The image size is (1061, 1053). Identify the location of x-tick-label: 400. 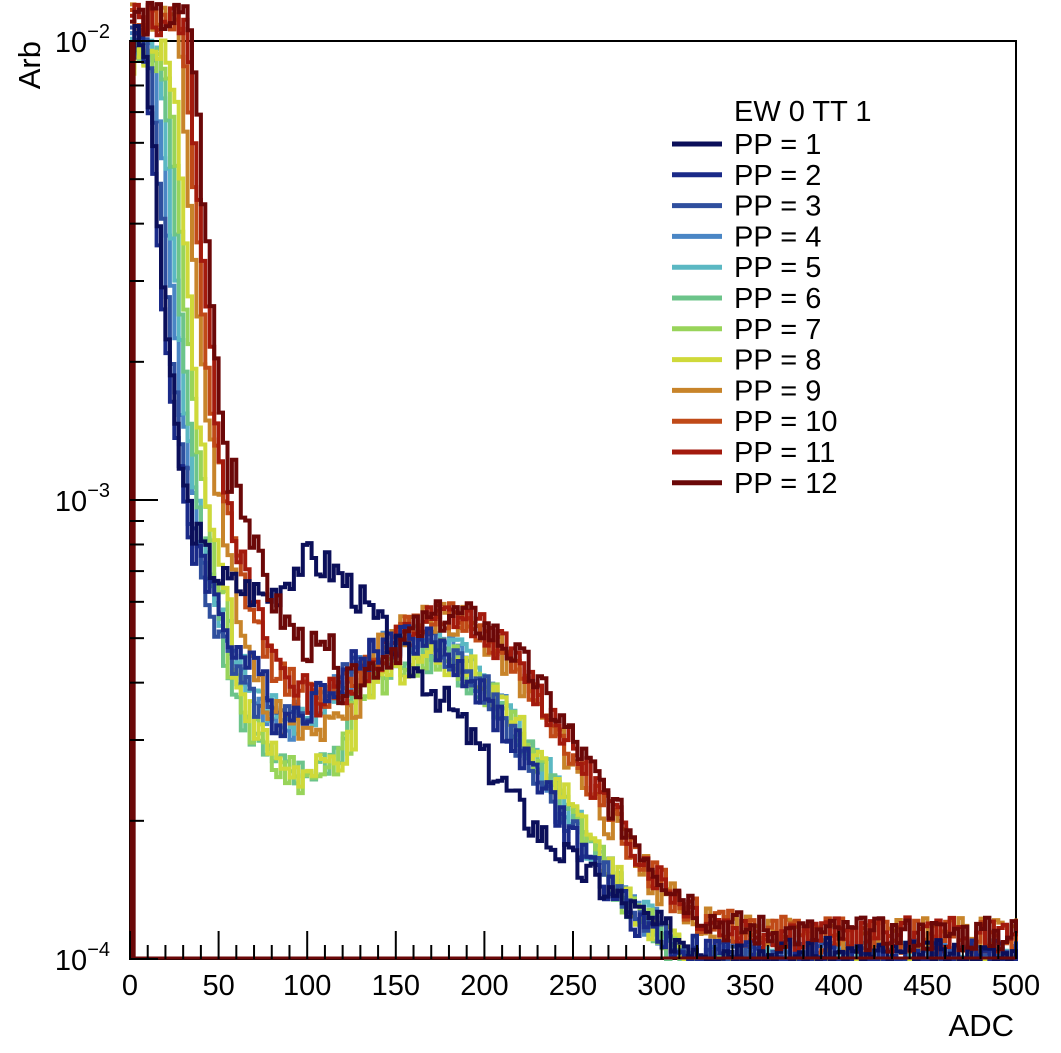
(839, 986).